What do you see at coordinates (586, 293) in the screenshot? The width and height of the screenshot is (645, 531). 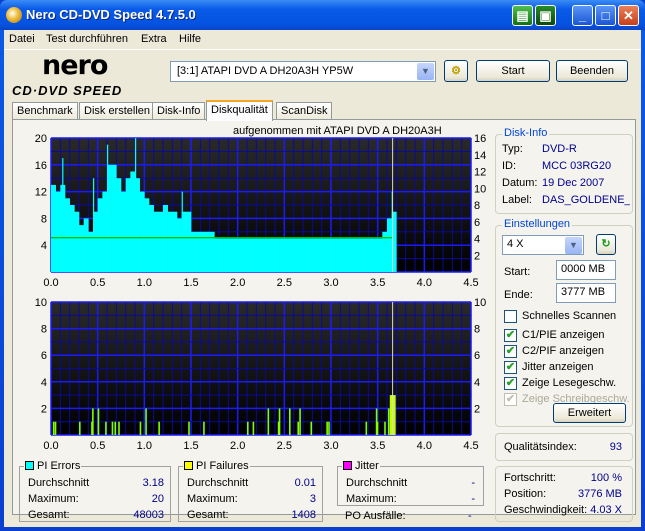 I see `end-field: 3777 MB` at bounding box center [586, 293].